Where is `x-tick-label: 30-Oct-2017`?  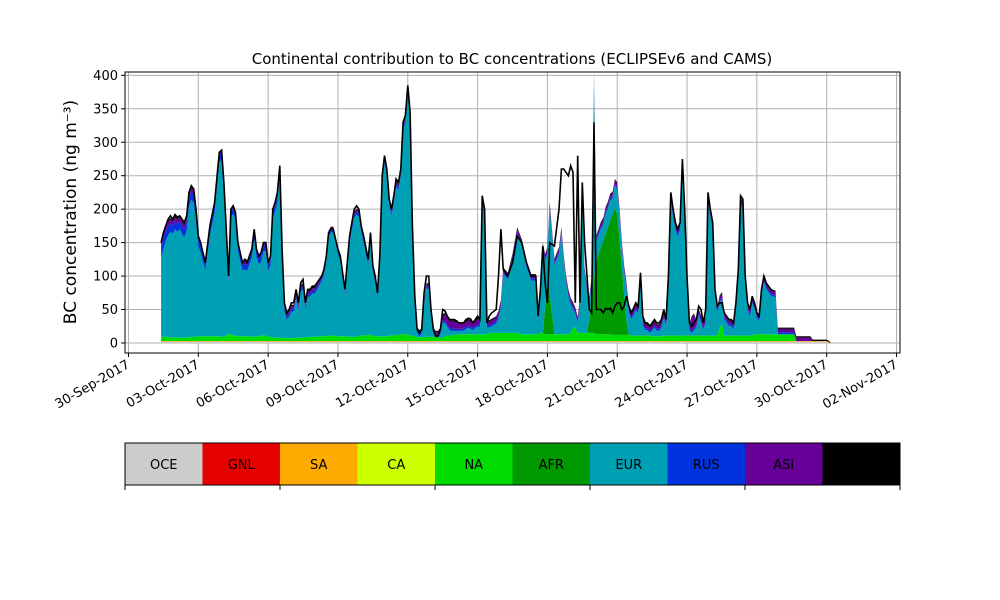 x-tick-label: 30-Oct-2017 is located at coordinates (791, 384).